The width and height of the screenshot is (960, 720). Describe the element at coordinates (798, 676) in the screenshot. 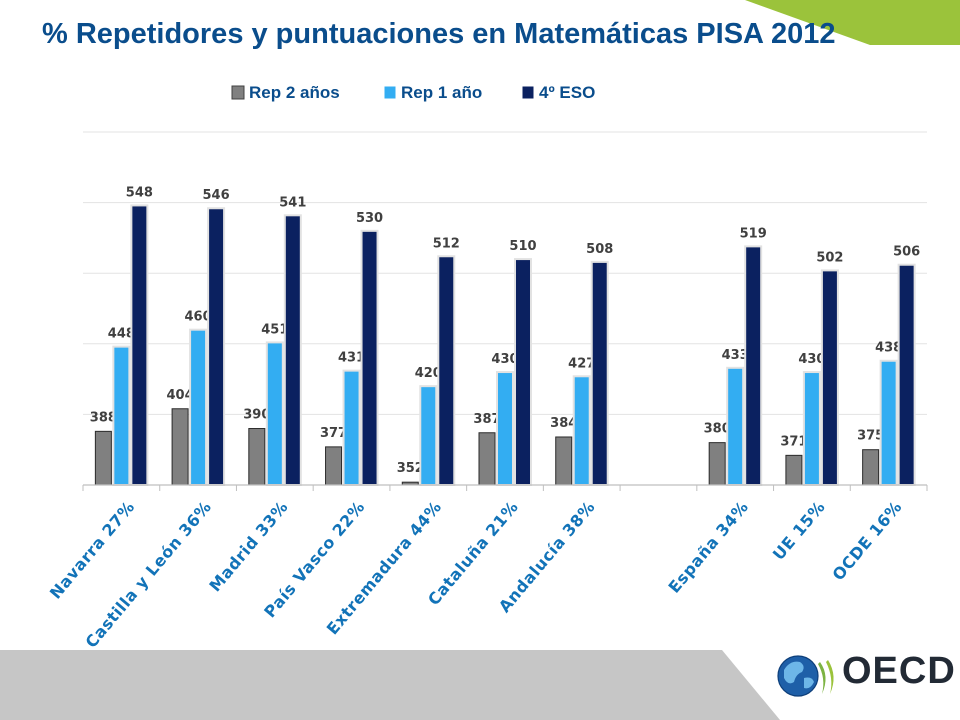

I see `globe-icon` at that location.